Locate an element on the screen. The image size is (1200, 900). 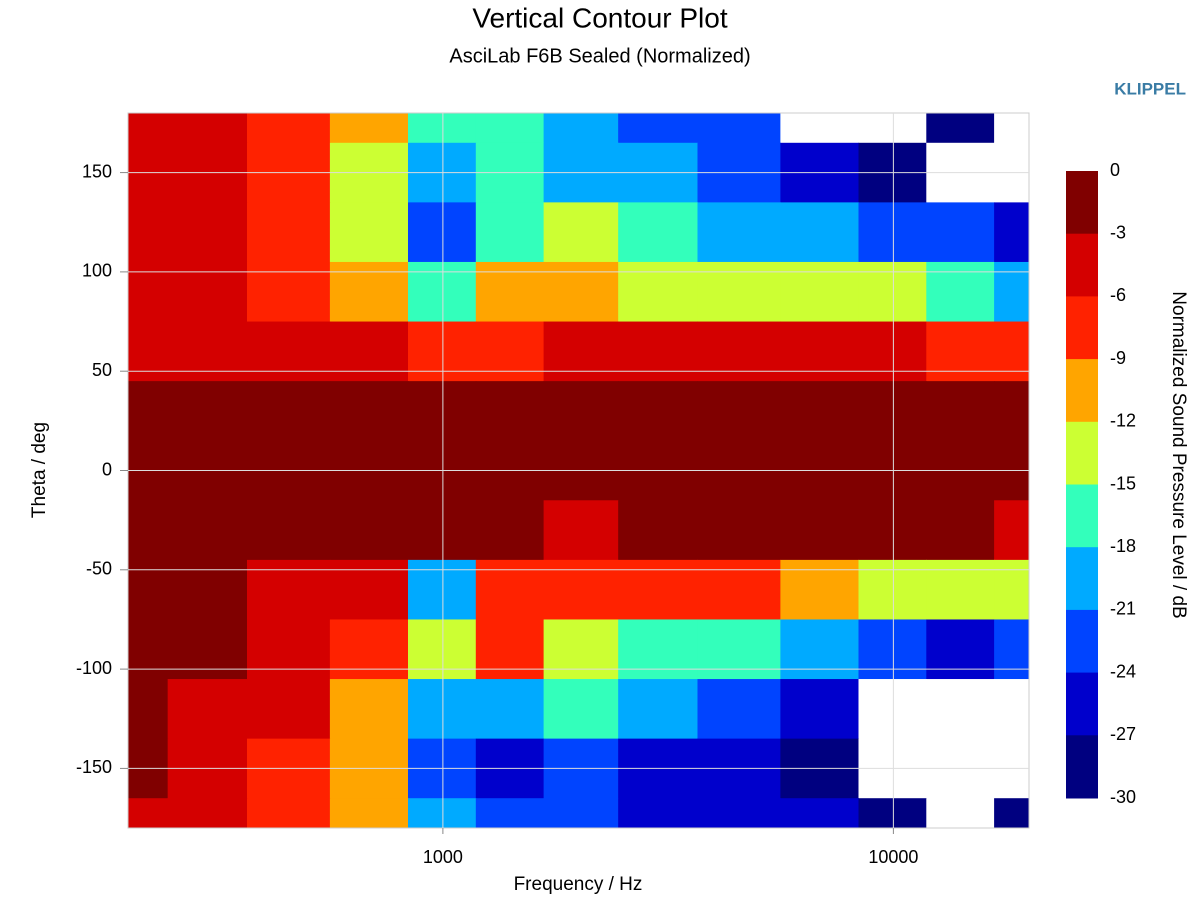
y-tick-label: 50 is located at coordinates (102, 370).